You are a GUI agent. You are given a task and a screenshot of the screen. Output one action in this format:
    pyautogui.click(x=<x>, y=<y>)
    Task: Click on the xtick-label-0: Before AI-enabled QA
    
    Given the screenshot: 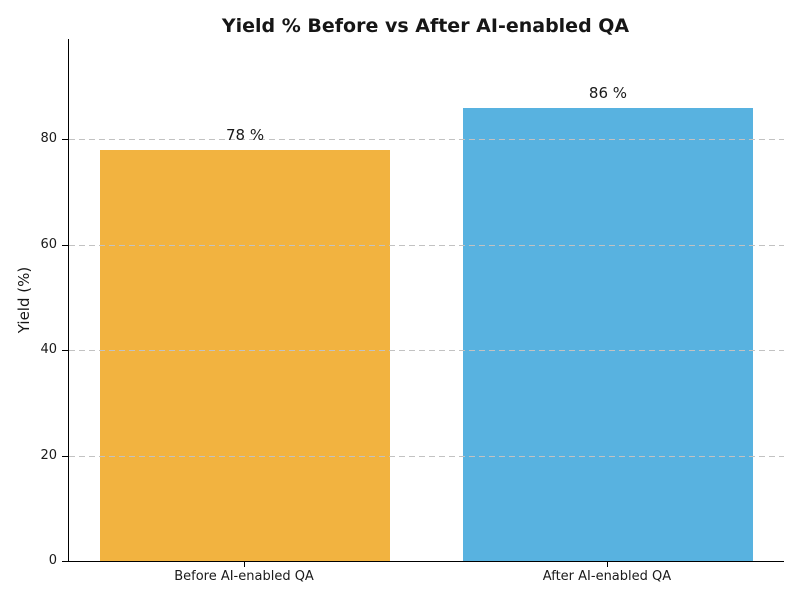 What is the action you would take?
    pyautogui.click(x=244, y=576)
    